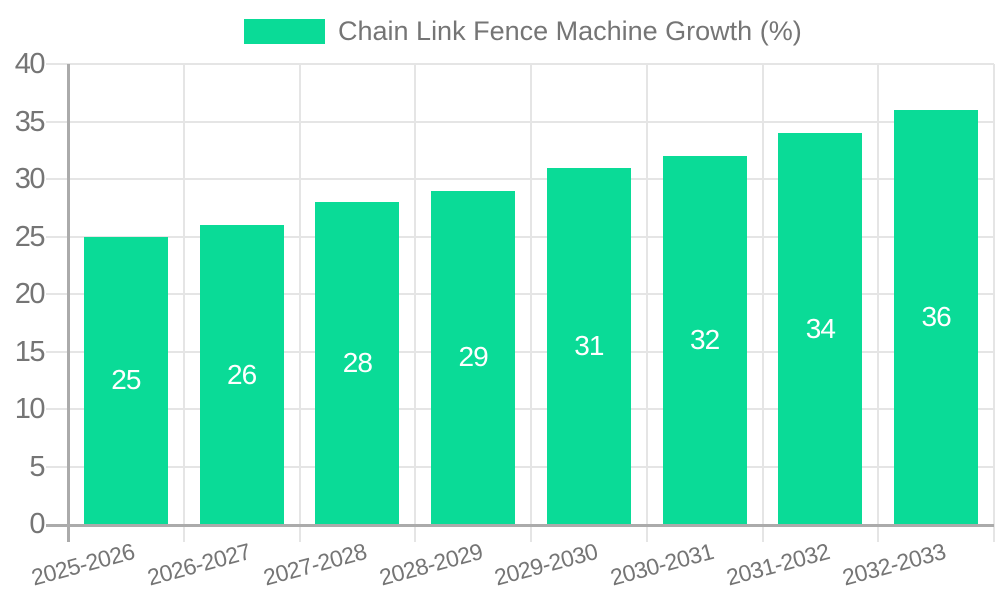 The height and width of the screenshot is (600, 1000). What do you see at coordinates (284, 31) in the screenshot?
I see `legend-color-swatch` at bounding box center [284, 31].